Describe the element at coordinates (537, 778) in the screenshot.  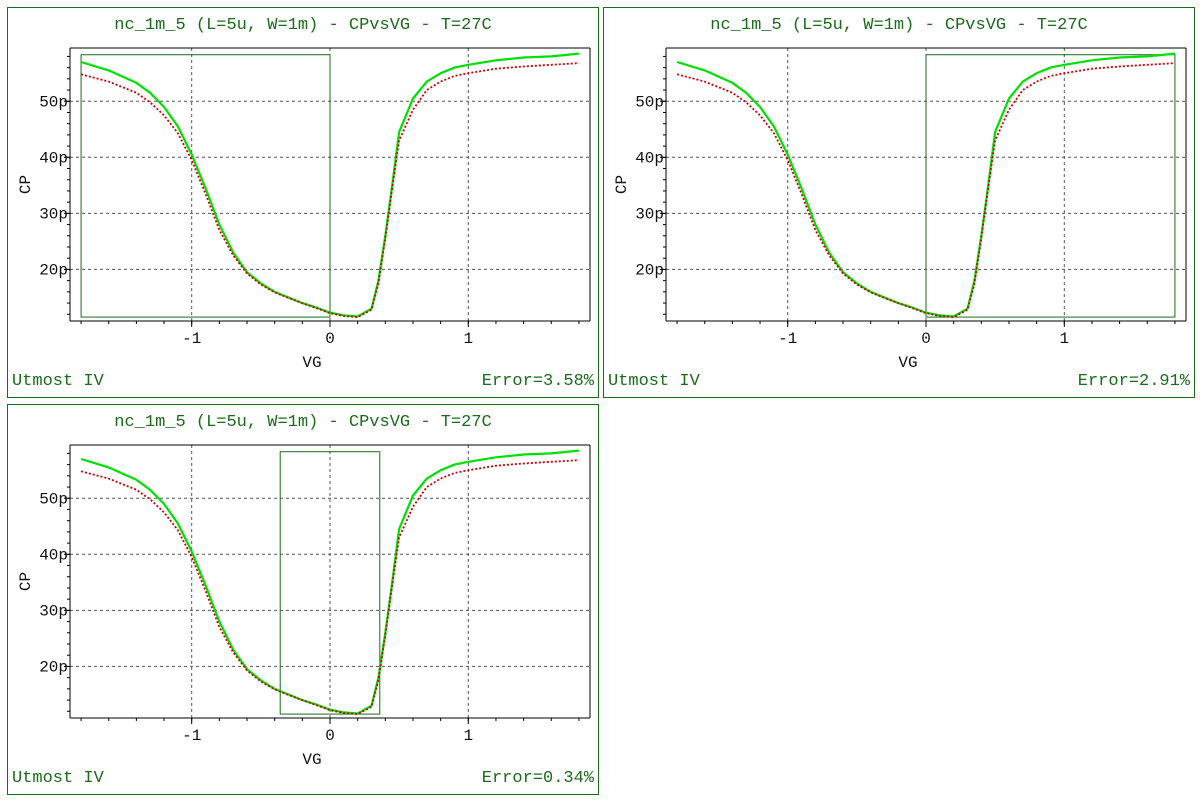
I see `error-readout: Error=0.34%` at that location.